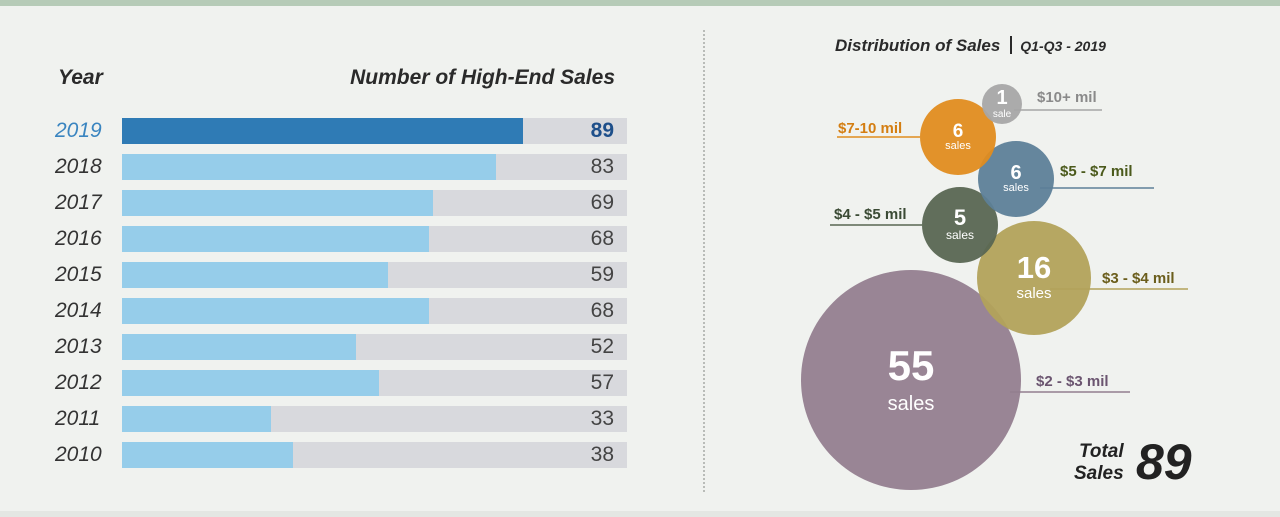 The image size is (1280, 517). Describe the element at coordinates (704, 261) in the screenshot. I see `panel-divider` at that location.